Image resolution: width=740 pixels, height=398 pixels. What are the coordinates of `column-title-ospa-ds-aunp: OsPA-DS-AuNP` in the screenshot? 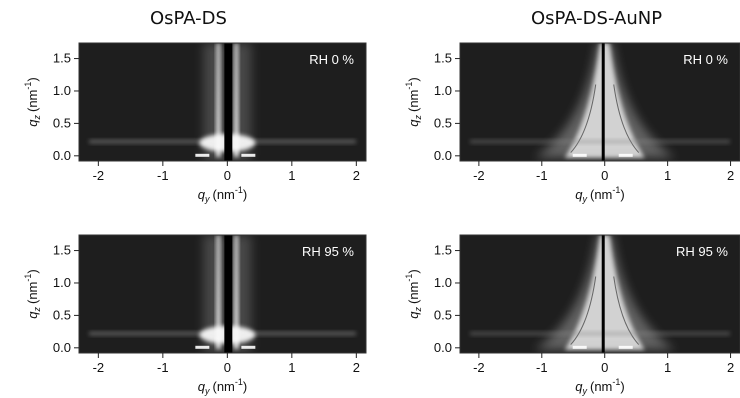 It's located at (597, 18).